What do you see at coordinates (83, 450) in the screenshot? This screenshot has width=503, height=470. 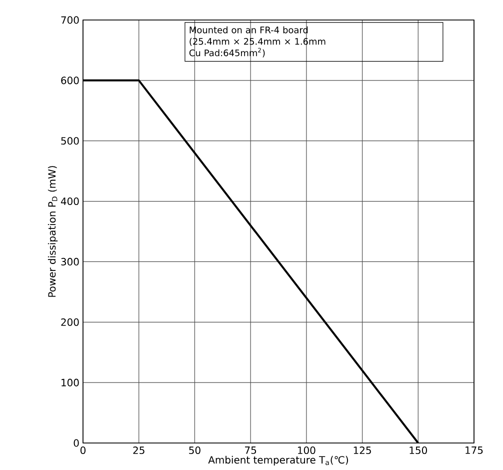 I see `x-tick-label: 0` at bounding box center [83, 450].